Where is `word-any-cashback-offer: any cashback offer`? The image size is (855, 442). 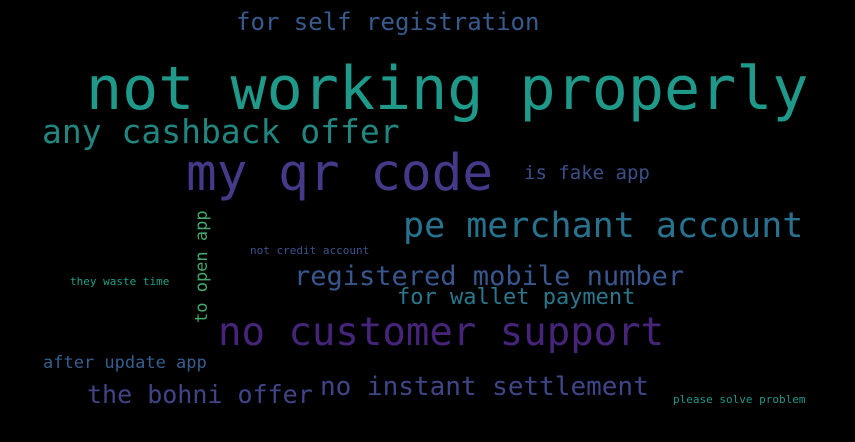
word-any-cashback-offer: any cashback offer is located at coordinates (221, 131).